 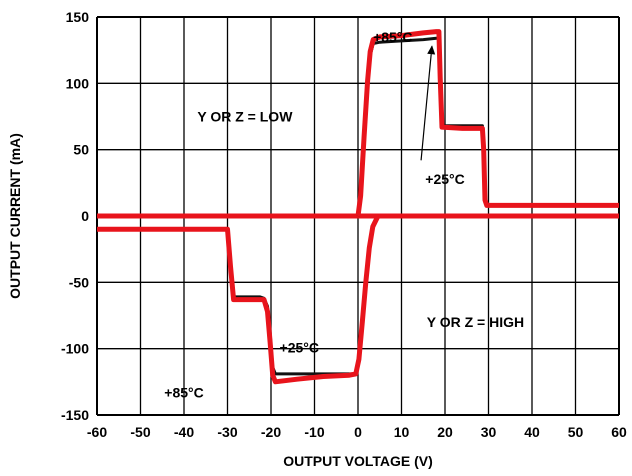 What do you see at coordinates (227, 432) in the screenshot?
I see `x-tick-label: -30` at bounding box center [227, 432].